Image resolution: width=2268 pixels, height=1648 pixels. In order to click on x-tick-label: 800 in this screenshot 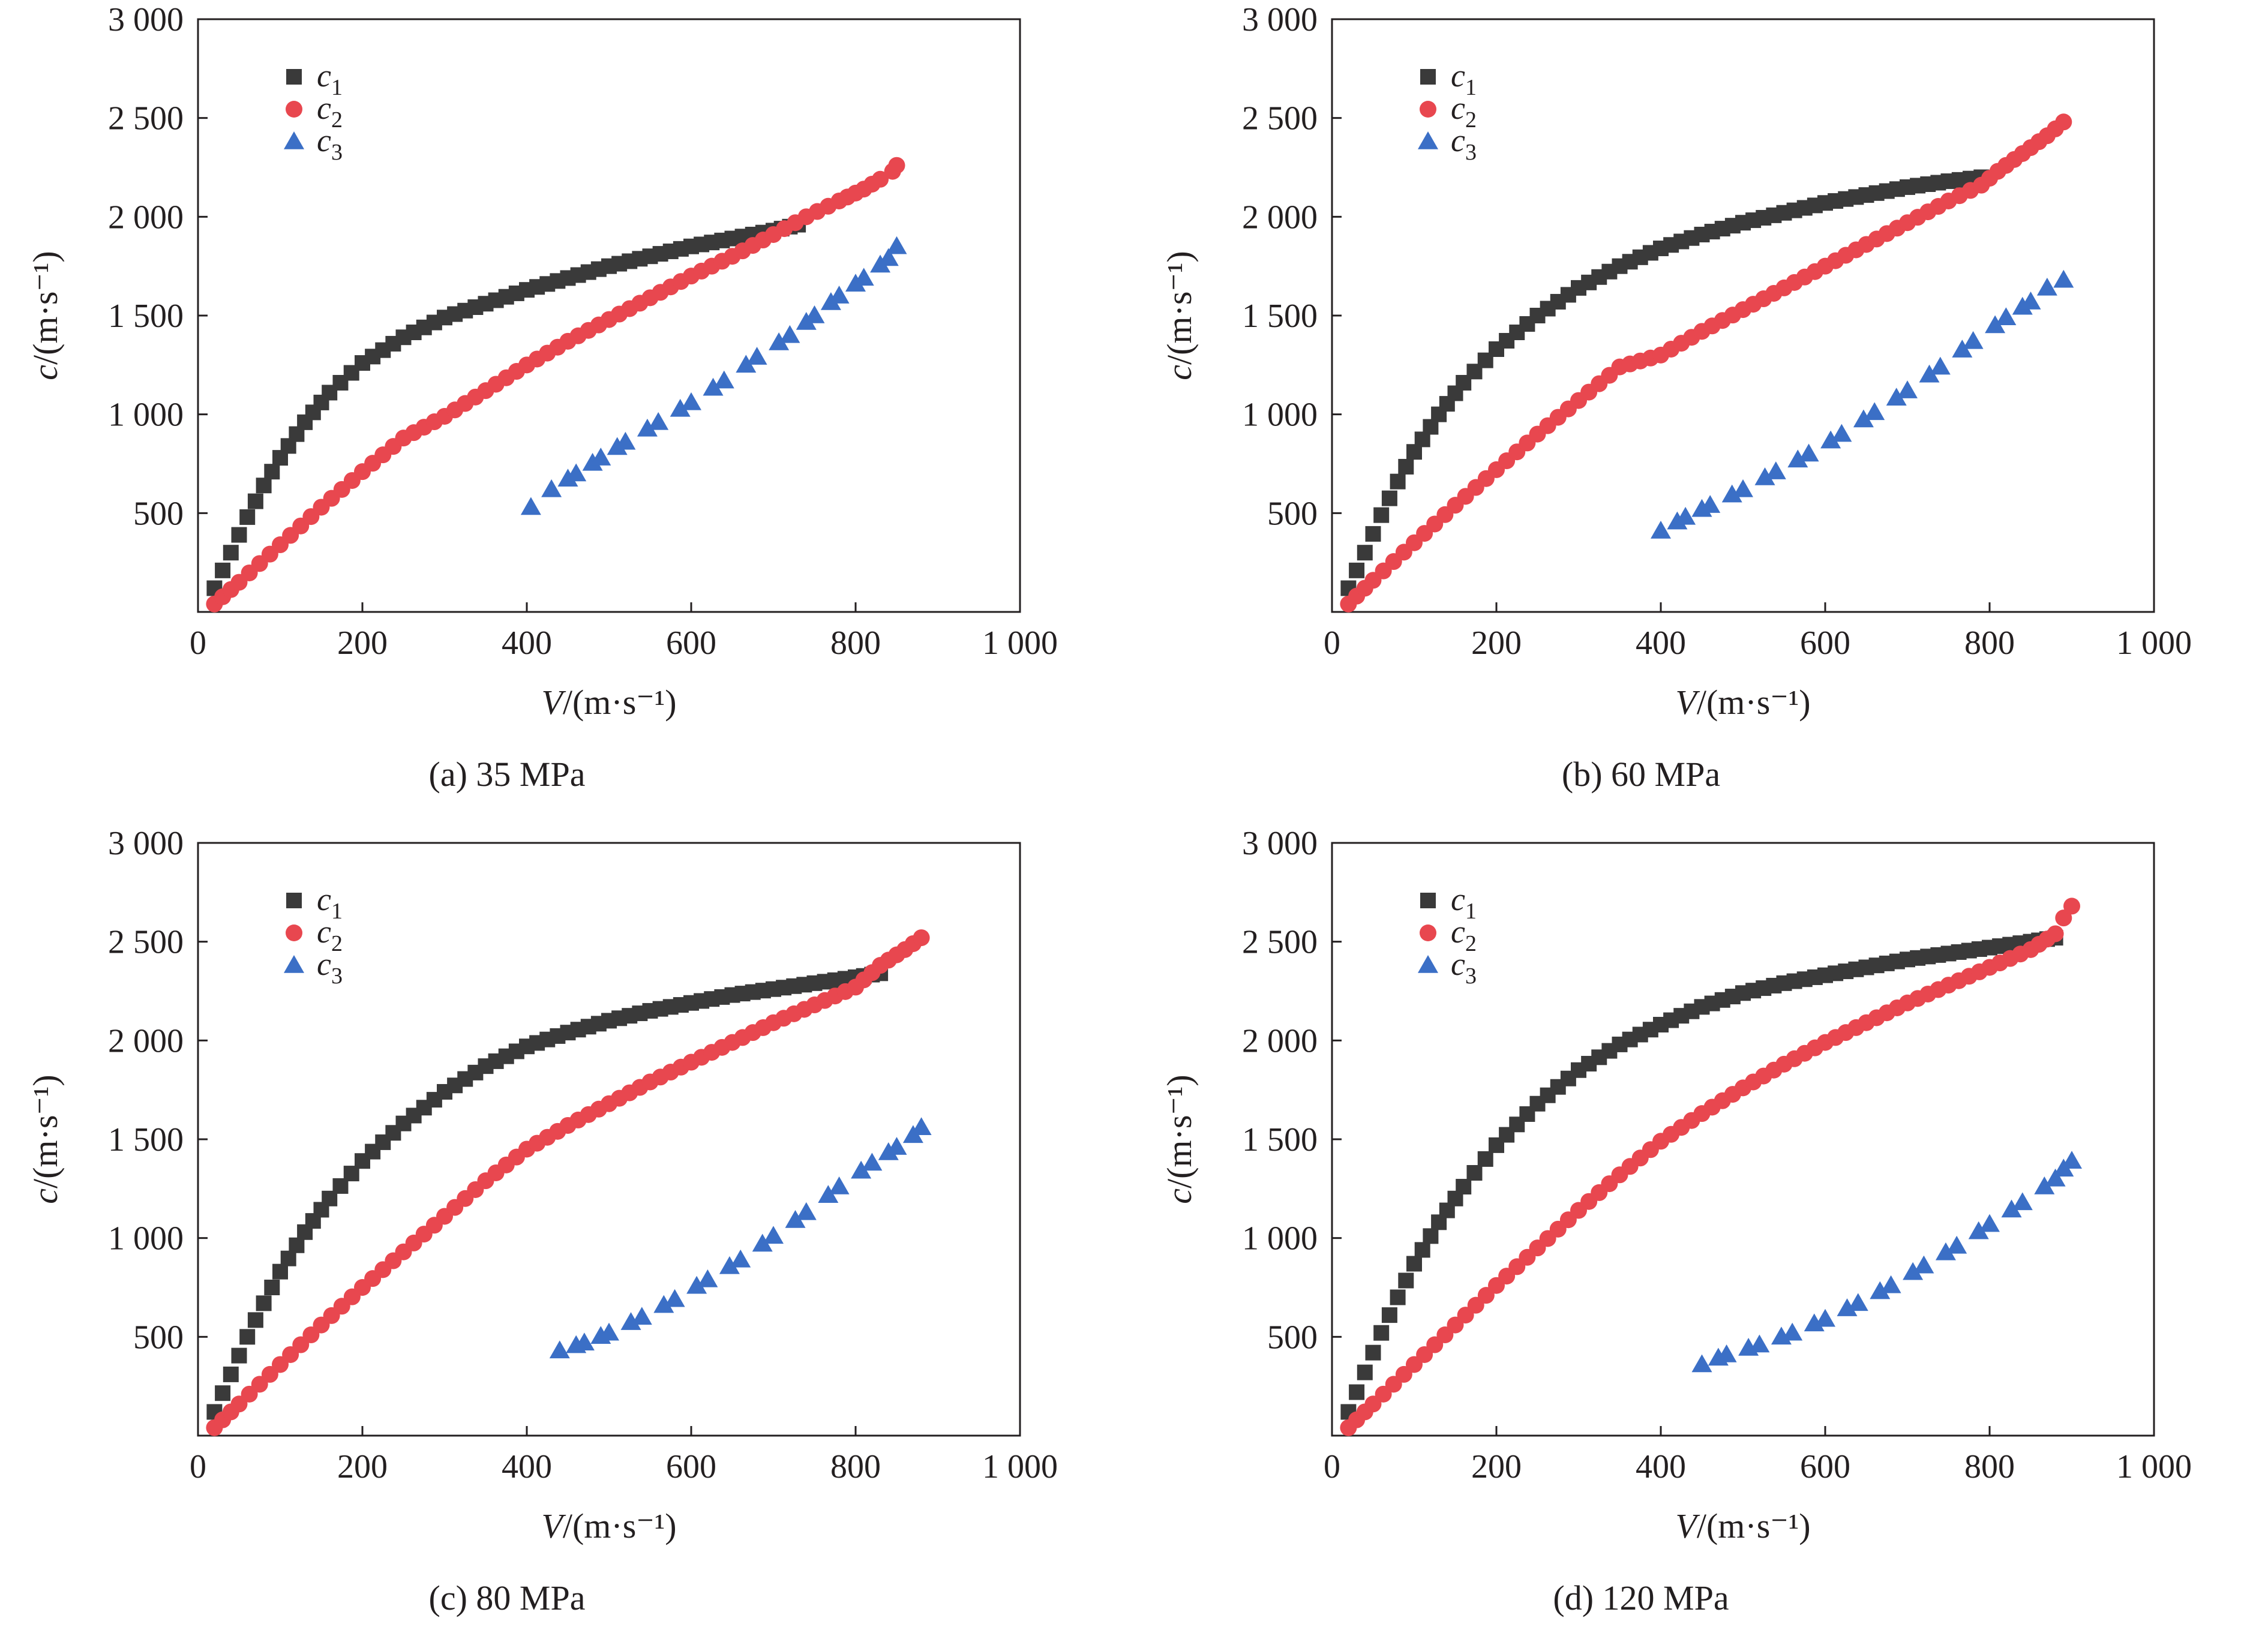, I will do `click(1989, 1466)`.